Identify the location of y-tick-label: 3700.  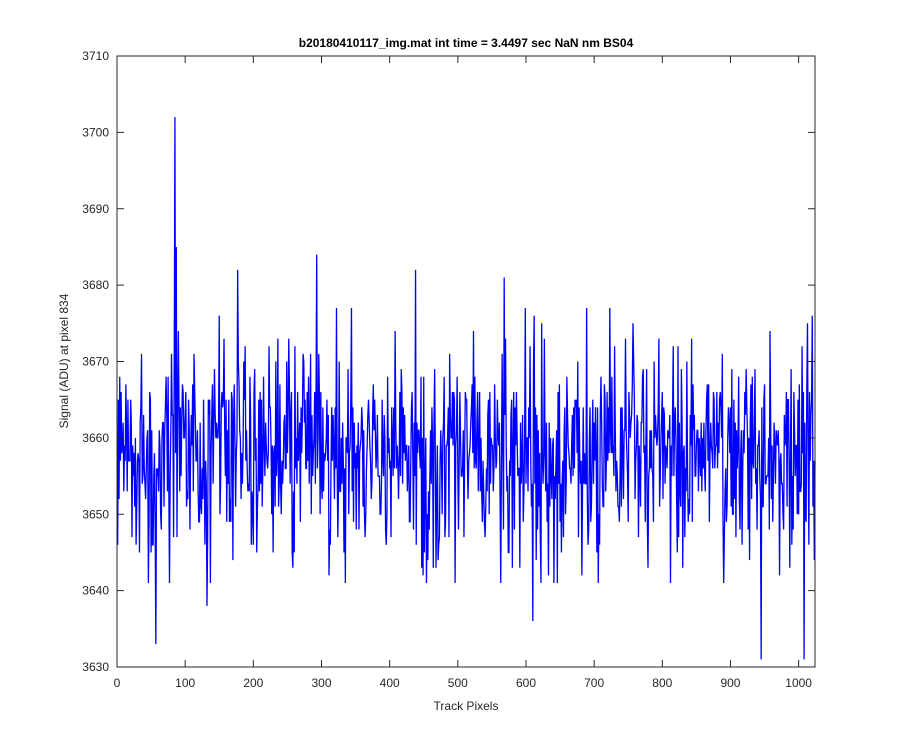
(95, 132).